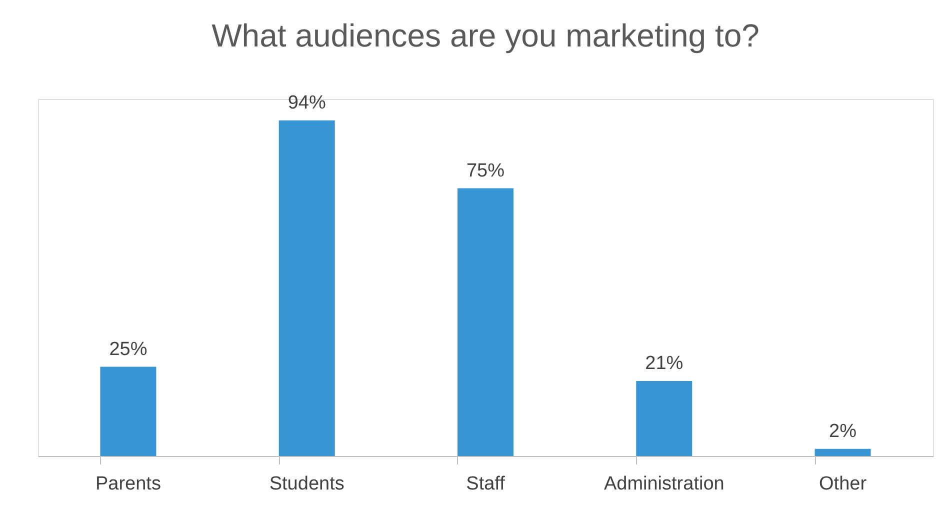 This screenshot has height=514, width=950. Describe the element at coordinates (843, 484) in the screenshot. I see `x-tick-label: Other` at that location.